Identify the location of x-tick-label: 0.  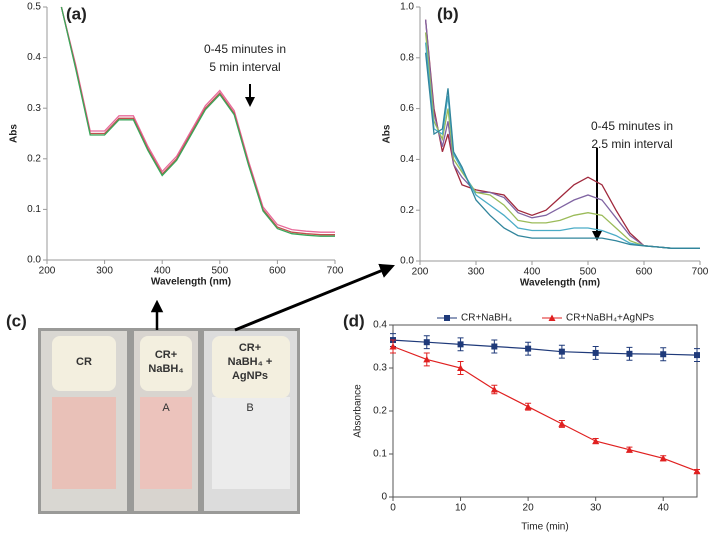
(393, 508).